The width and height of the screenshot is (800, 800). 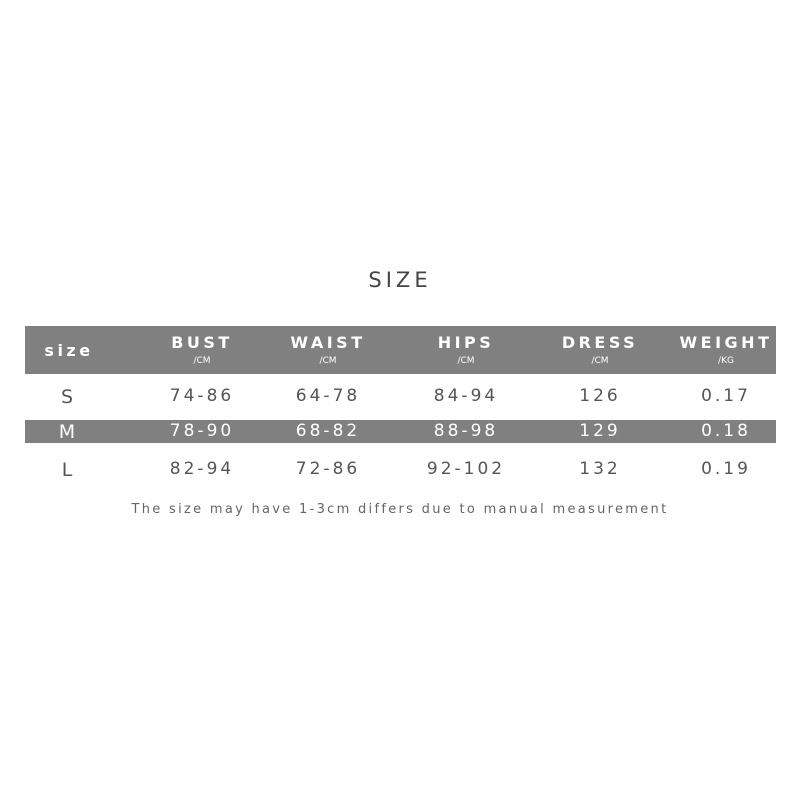 What do you see at coordinates (466, 431) in the screenshot?
I see `value-cell: 88-98` at bounding box center [466, 431].